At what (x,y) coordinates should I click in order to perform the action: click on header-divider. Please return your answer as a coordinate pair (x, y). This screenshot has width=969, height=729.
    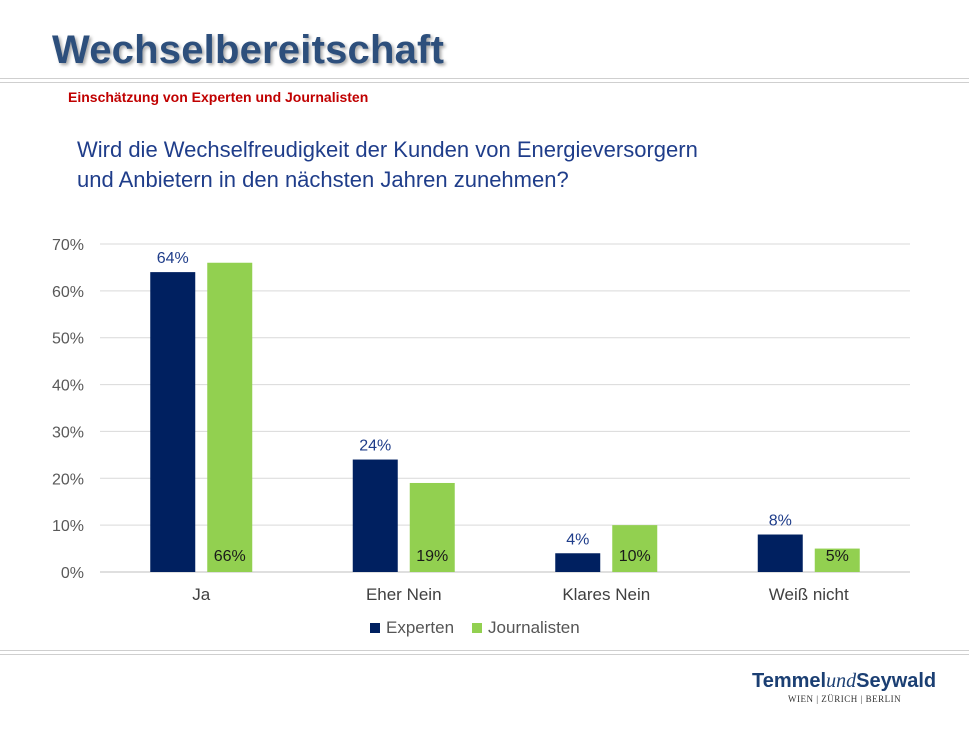
    Looking at the image, I should click on (484, 82).